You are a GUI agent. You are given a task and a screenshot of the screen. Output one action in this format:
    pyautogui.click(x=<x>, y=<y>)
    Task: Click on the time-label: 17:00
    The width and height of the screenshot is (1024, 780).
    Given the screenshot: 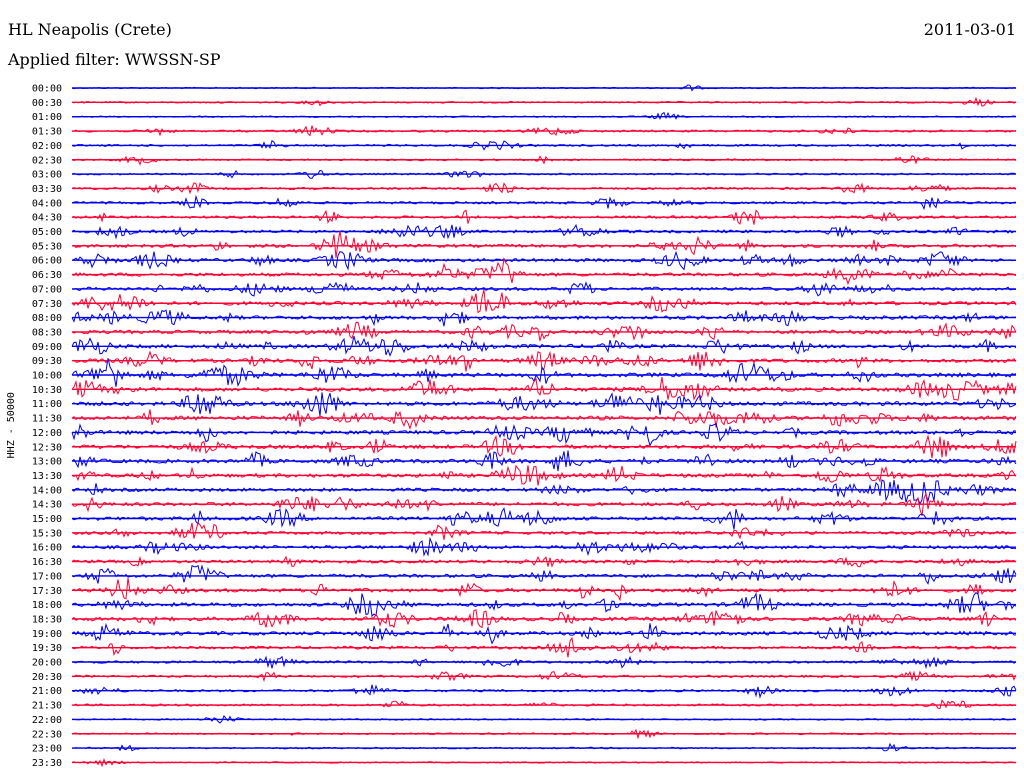 What is the action you would take?
    pyautogui.click(x=47, y=576)
    